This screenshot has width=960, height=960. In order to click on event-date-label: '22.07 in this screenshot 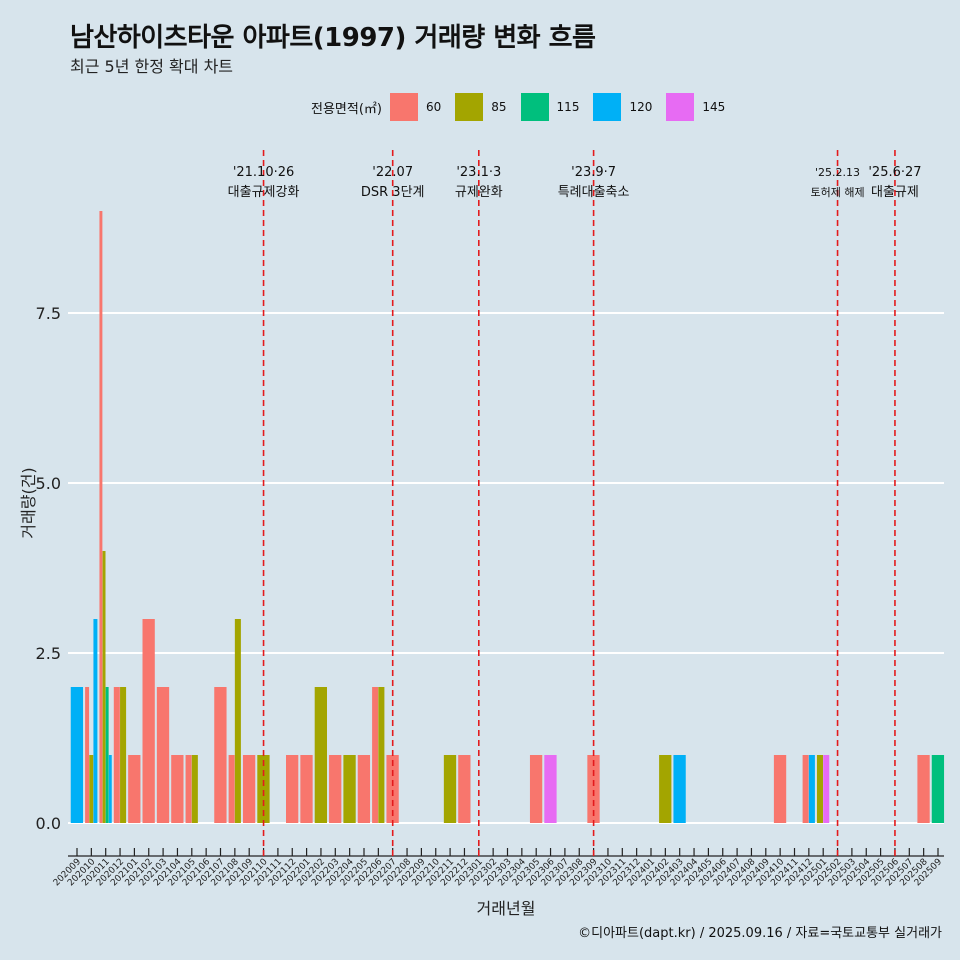, I will do `click(392, 172)`.